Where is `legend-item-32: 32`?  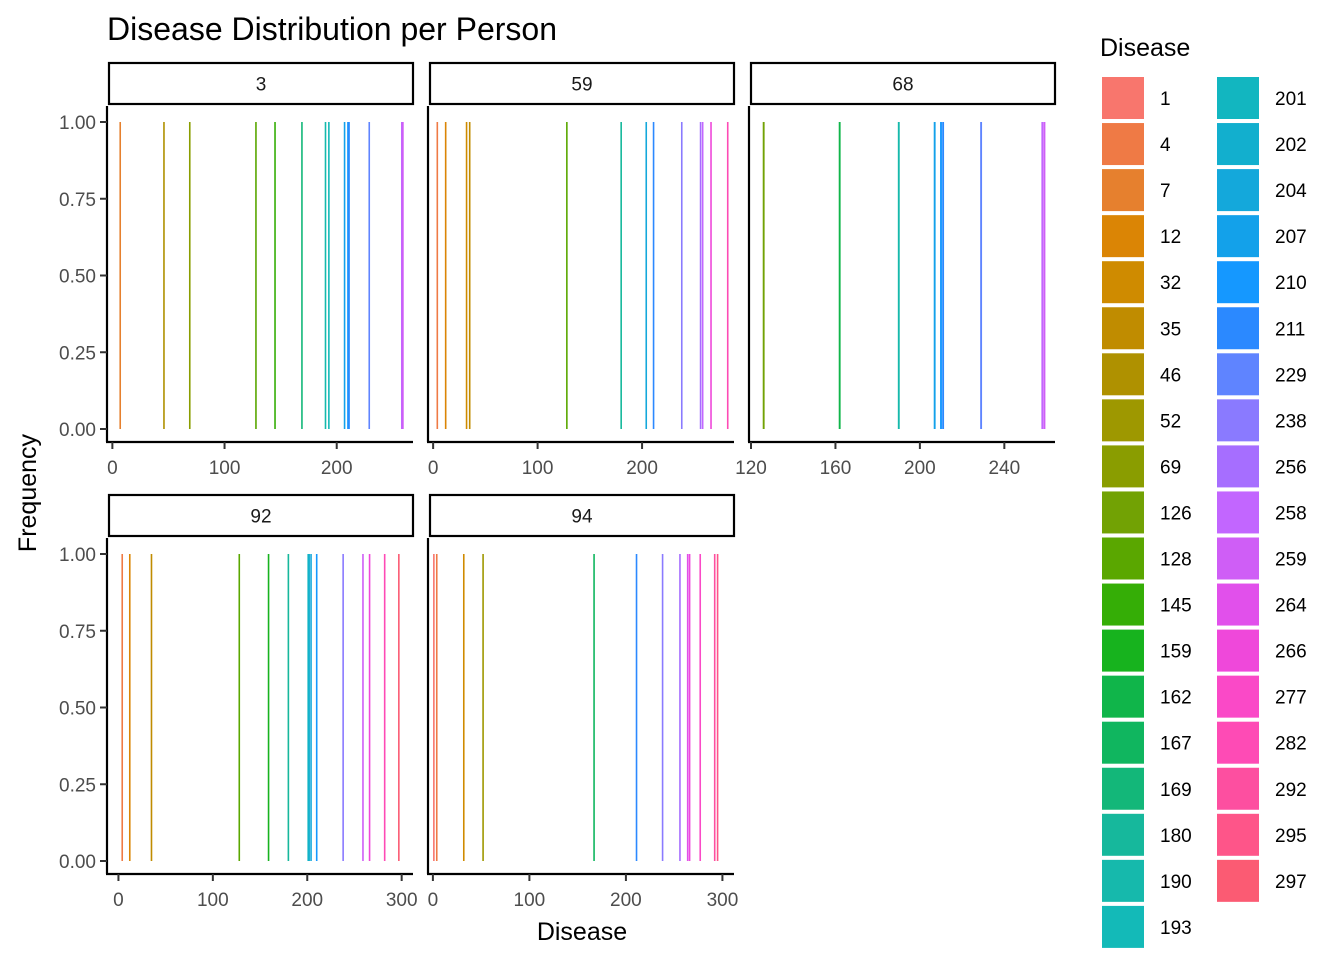
legend-item-32: 32 is located at coordinates (1141, 282).